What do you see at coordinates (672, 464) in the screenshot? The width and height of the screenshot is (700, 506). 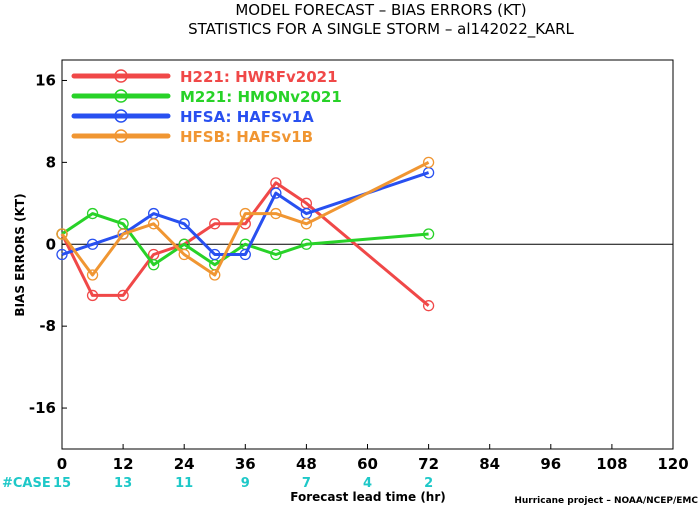 I see `x-tick-label: 120` at bounding box center [672, 464].